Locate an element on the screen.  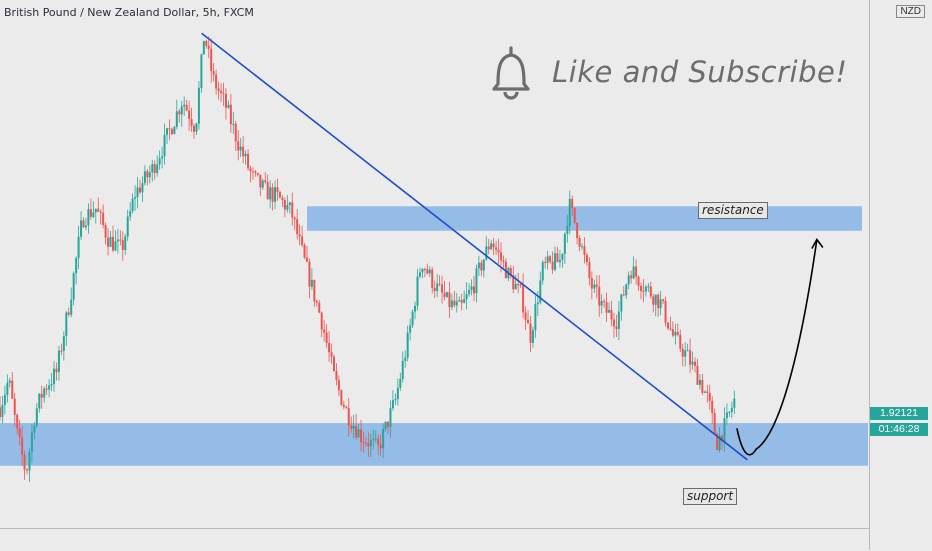
price-axis: NZD is located at coordinates (900, 275).